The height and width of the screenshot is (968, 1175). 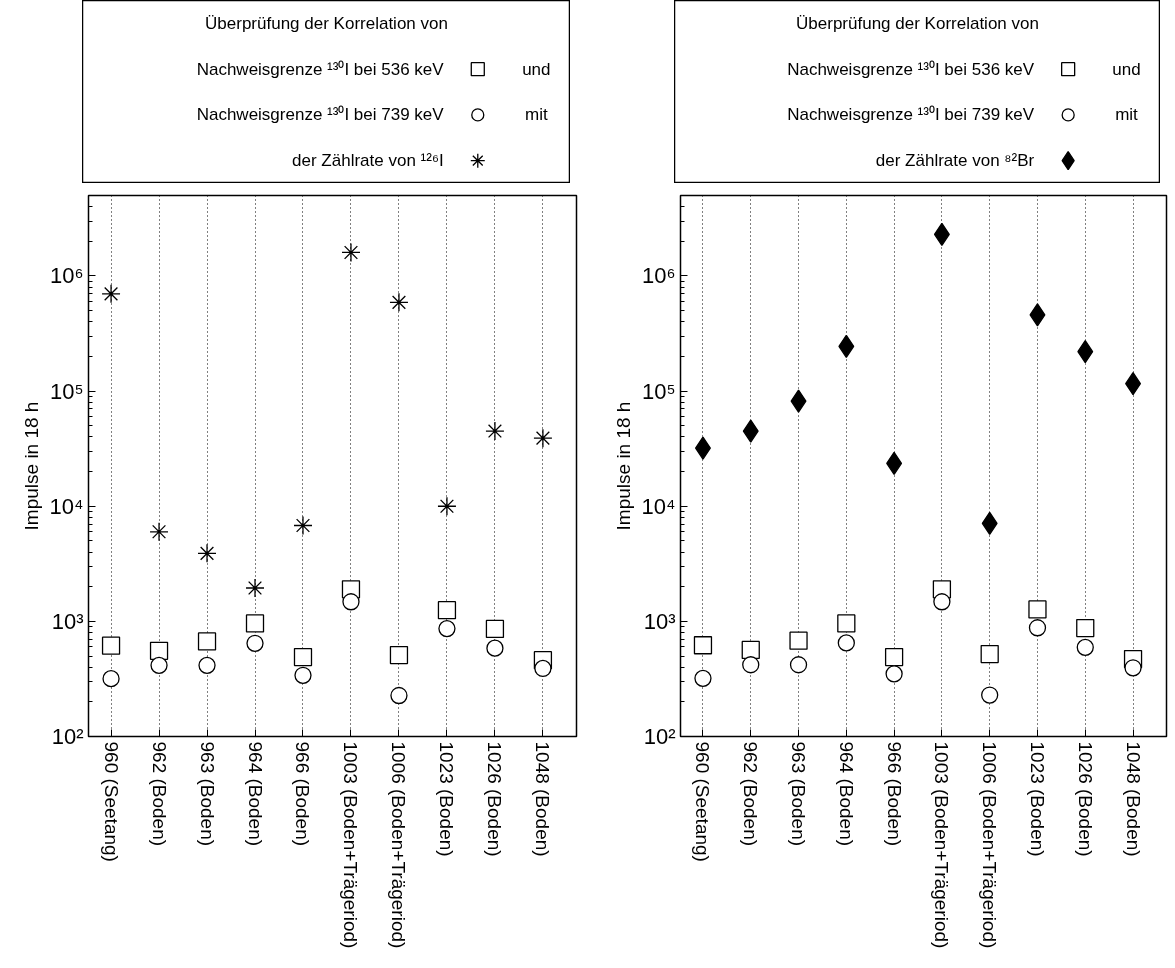 What do you see at coordinates (955, 161) in the screenshot?
I see `legend-label: der Zählrate von ⁸²Br` at bounding box center [955, 161].